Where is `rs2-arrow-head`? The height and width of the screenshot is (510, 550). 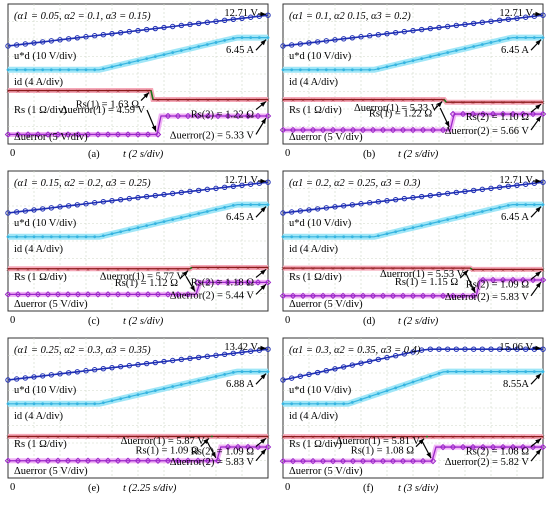 rs2-arrow-head is located at coordinates (263, 441).